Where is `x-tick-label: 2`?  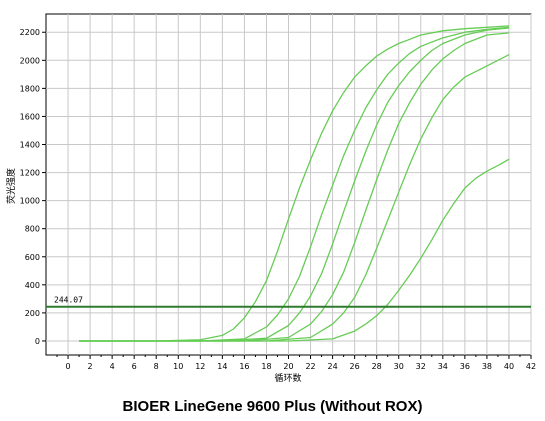 x-tick-label: 2 is located at coordinates (90, 366).